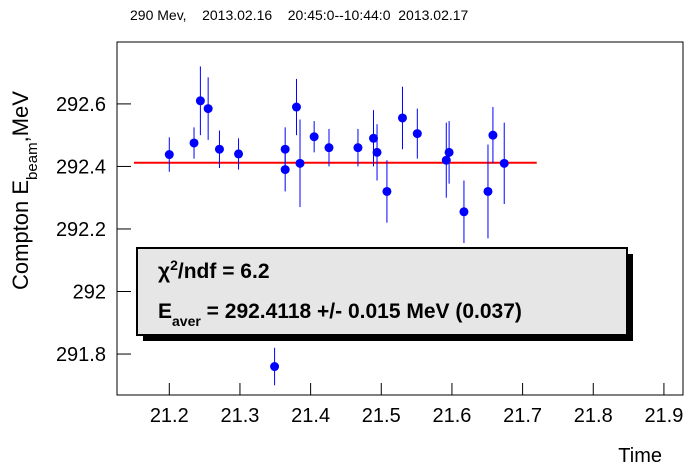 Image resolution: width=698 pixels, height=476 pixels. Describe the element at coordinates (81, 230) in the screenshot. I see `y-tick-label: 292.2` at that location.